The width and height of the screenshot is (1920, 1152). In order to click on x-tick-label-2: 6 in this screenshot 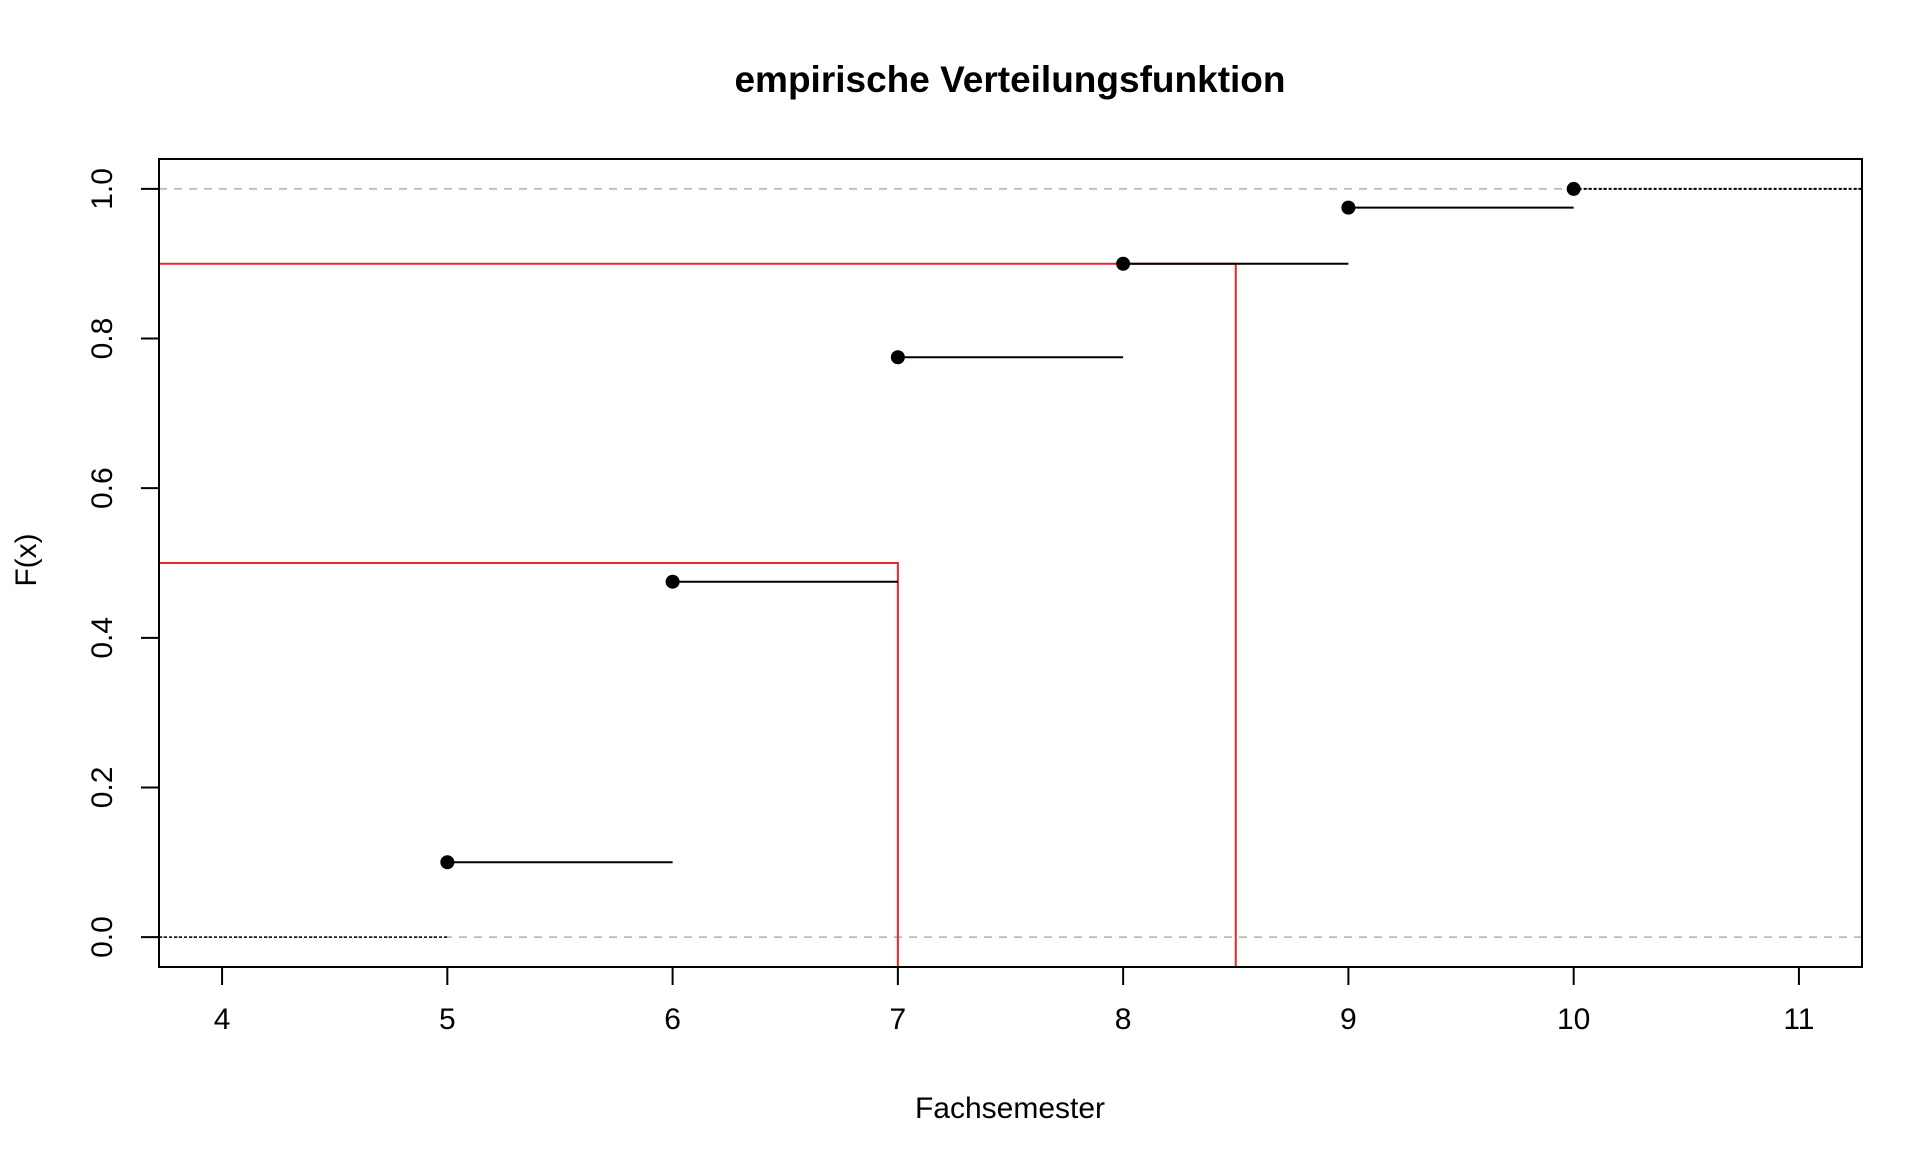, I will do `click(672, 1019)`.